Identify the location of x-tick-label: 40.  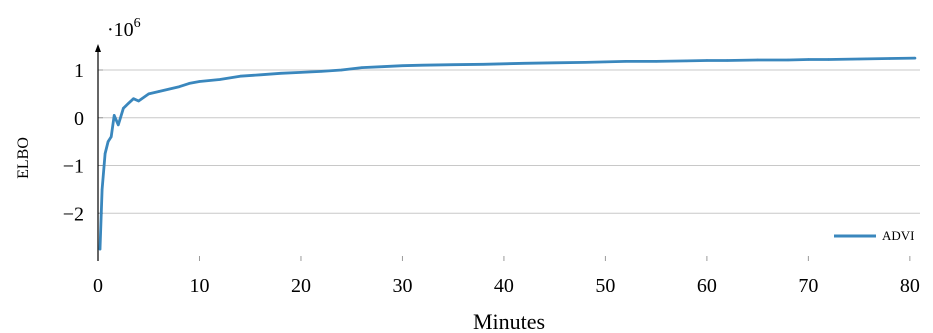
(504, 286).